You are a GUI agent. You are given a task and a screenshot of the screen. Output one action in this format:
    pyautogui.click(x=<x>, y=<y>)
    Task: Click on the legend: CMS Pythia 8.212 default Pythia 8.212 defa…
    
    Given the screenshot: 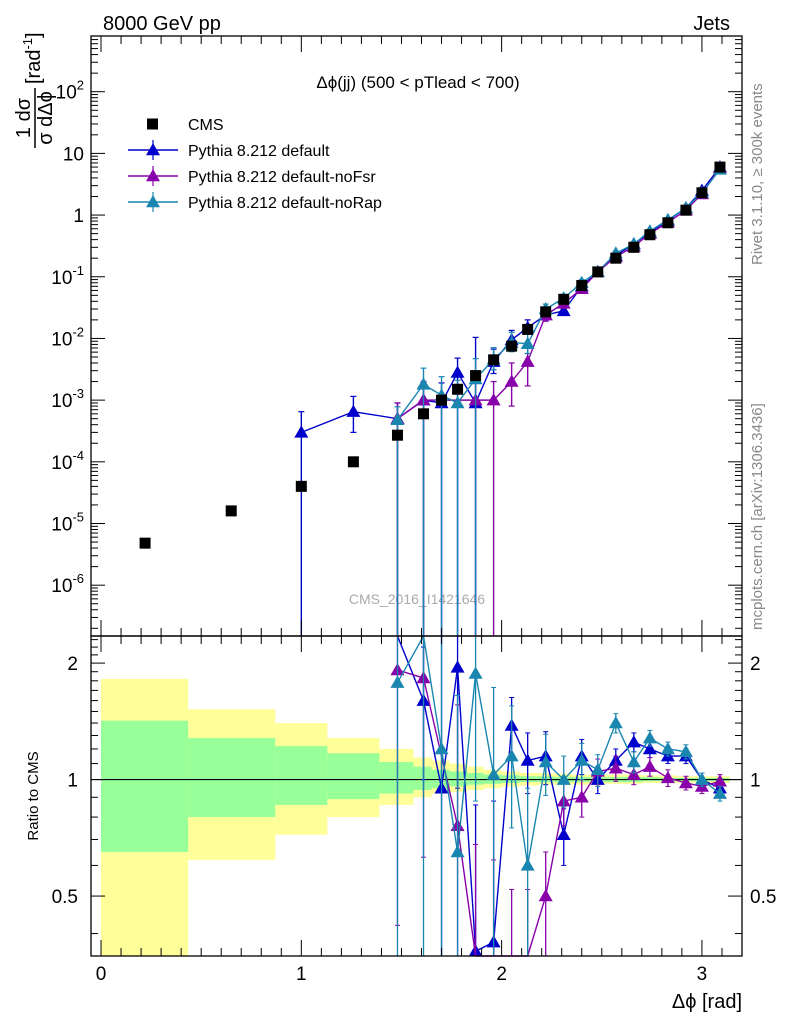 What is the action you would take?
    pyautogui.click(x=255, y=164)
    